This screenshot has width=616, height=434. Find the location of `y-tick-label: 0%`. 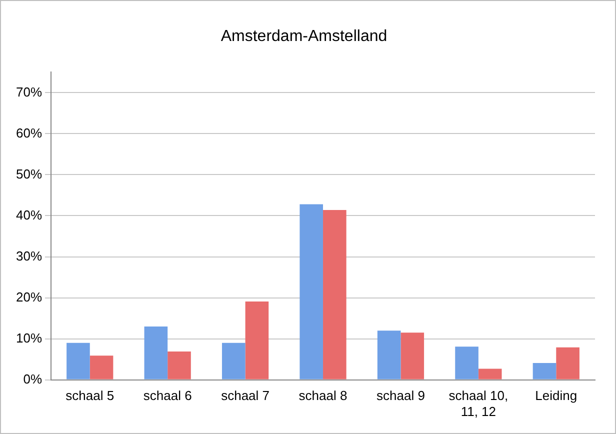

y-tick-label: 0% is located at coordinates (32, 378).